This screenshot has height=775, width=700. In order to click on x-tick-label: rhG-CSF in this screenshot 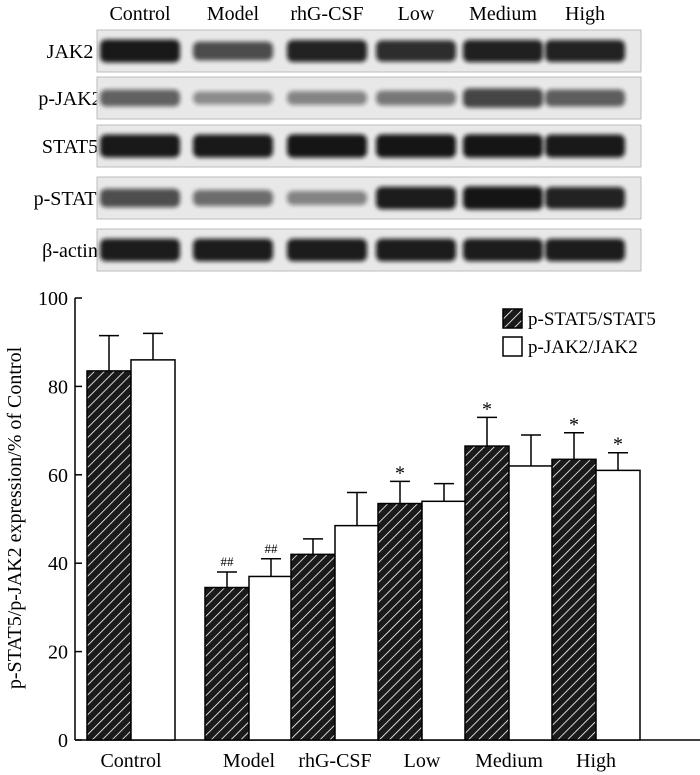, I will do `click(334, 761)`.